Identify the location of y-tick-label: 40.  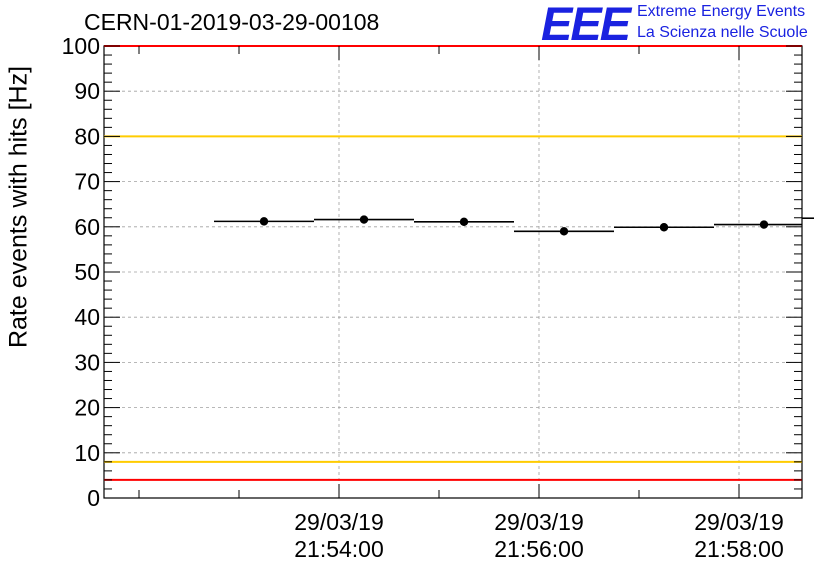
(87, 317).